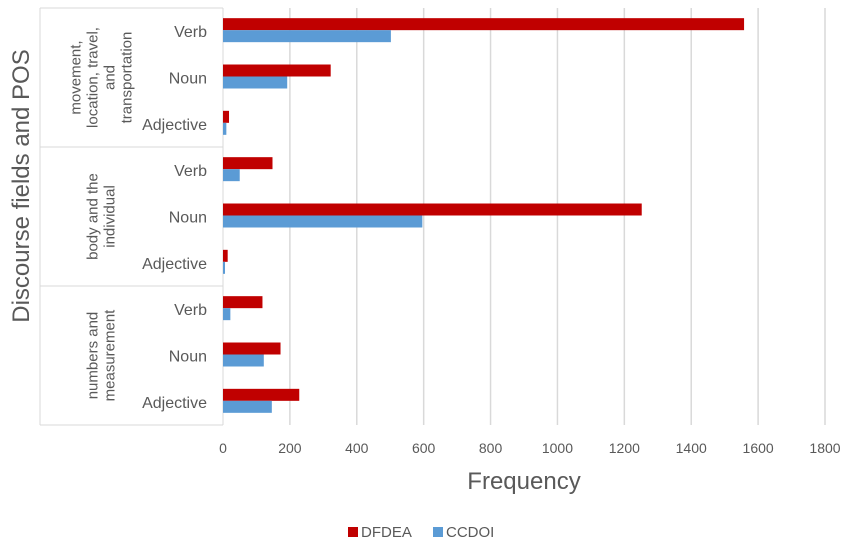 The height and width of the screenshot is (548, 848). I want to click on x-tick-label: 1800, so click(824, 448).